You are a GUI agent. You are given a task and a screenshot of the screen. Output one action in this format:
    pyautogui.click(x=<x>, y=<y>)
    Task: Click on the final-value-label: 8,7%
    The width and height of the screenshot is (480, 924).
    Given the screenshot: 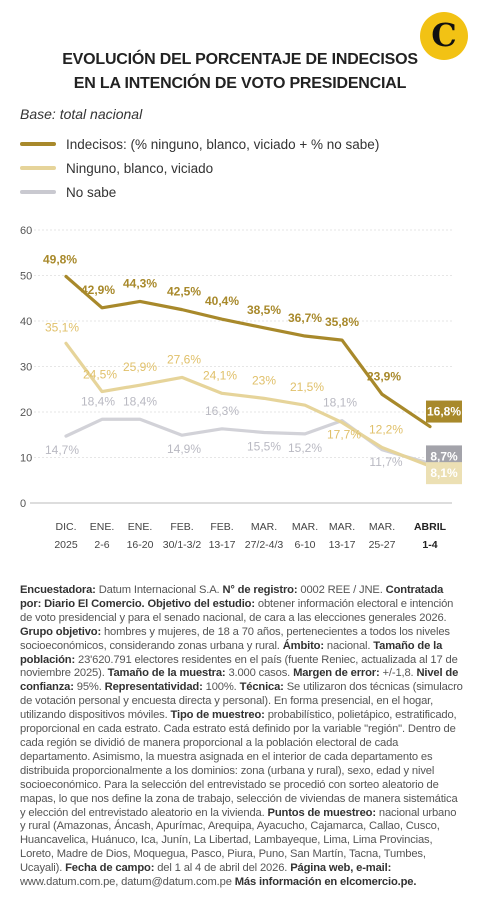 What is the action you would take?
    pyautogui.click(x=444, y=456)
    